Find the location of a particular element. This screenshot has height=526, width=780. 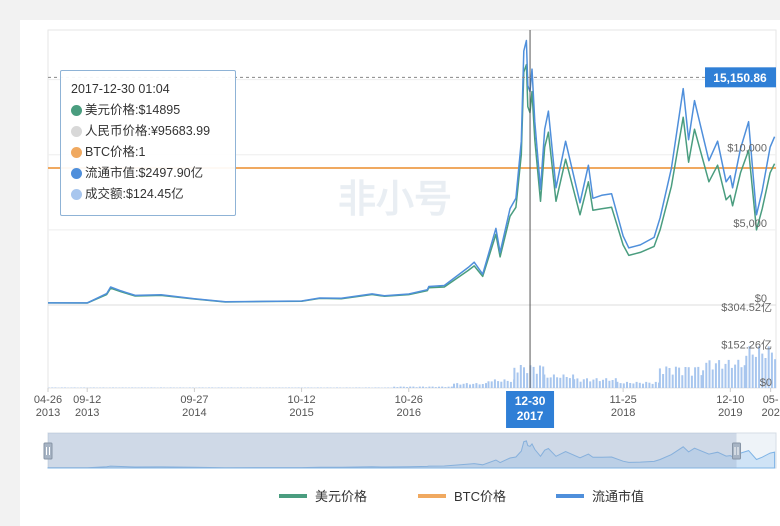

tooltip-dot-volume is located at coordinates (76, 194).